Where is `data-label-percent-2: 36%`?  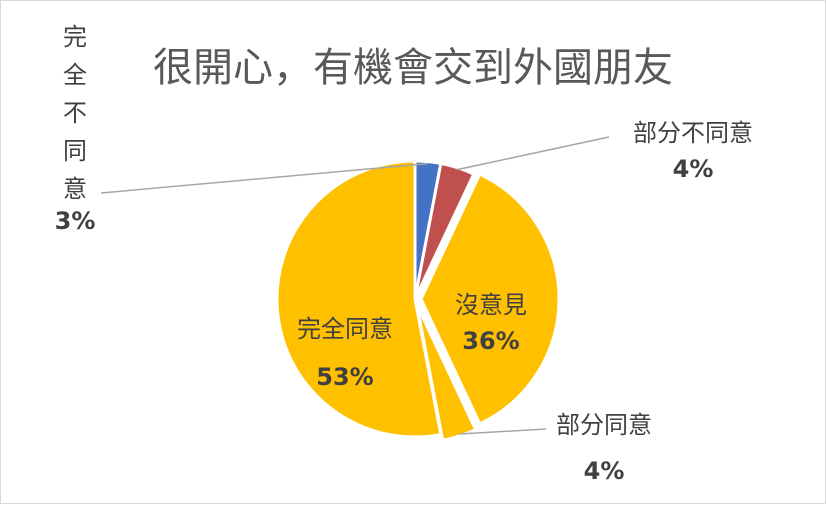 data-label-percent-2: 36% is located at coordinates (490, 341).